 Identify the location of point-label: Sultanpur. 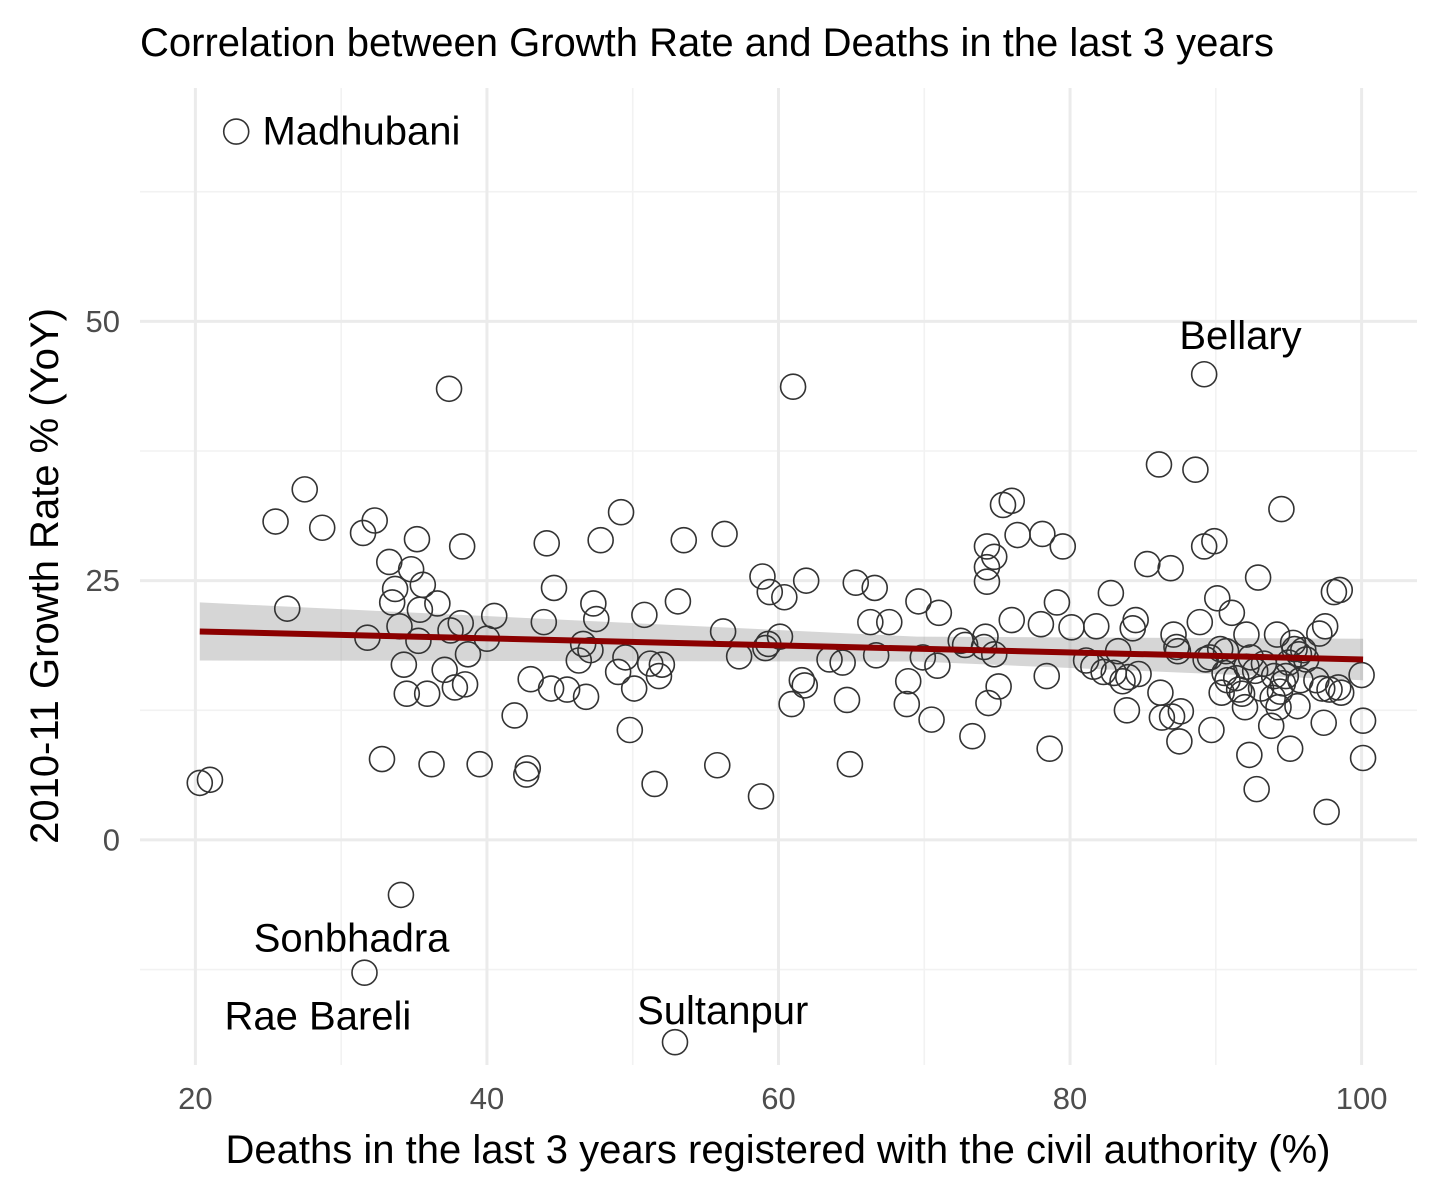
(722, 1011).